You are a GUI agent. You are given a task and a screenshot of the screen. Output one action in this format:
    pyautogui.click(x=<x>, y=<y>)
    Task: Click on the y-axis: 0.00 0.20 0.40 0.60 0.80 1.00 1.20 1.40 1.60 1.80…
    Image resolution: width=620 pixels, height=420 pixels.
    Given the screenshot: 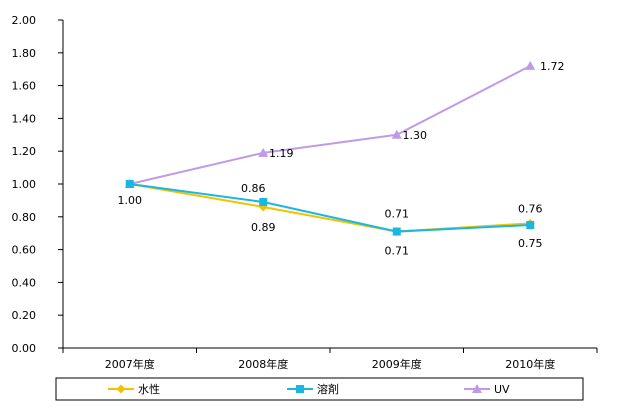 What is the action you would take?
    pyautogui.click(x=38, y=184)
    